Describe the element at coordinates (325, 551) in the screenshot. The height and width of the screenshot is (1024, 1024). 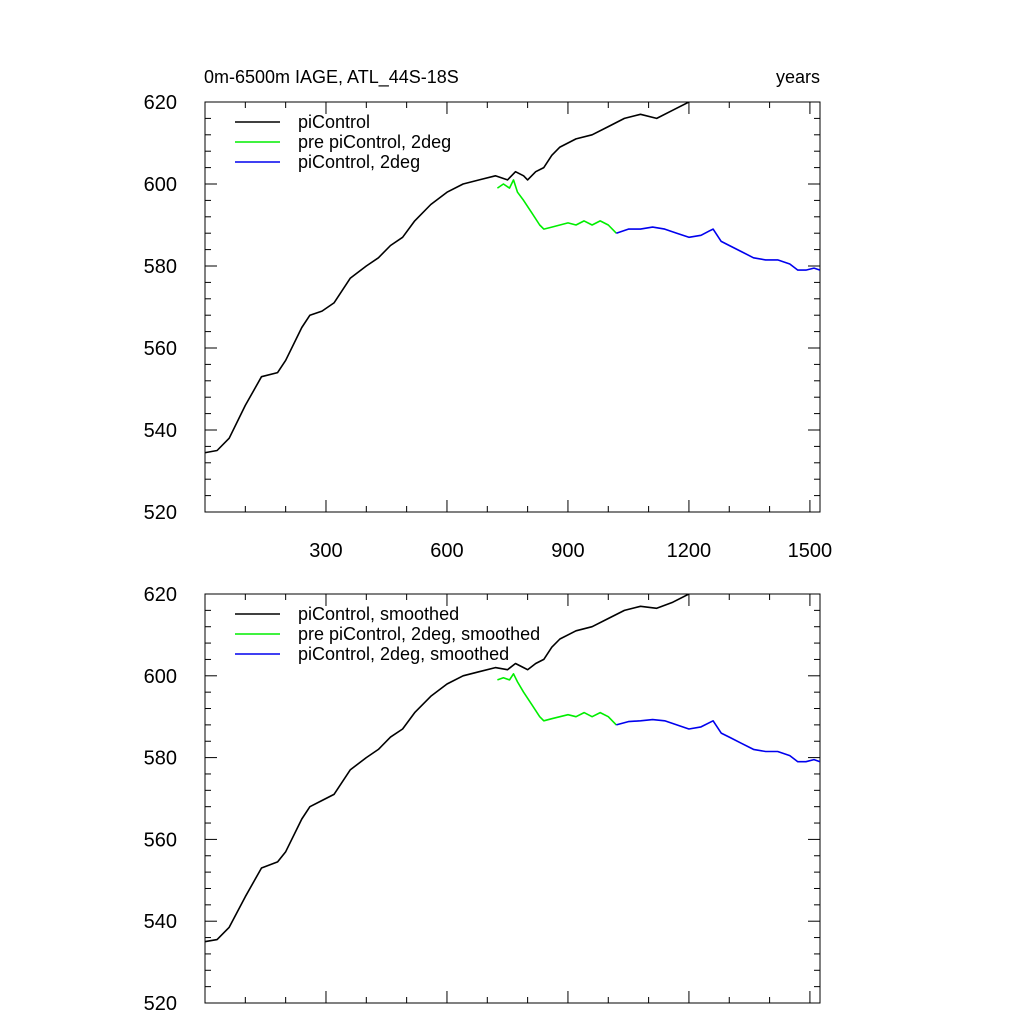
I see `x-tick-label: 300` at that location.